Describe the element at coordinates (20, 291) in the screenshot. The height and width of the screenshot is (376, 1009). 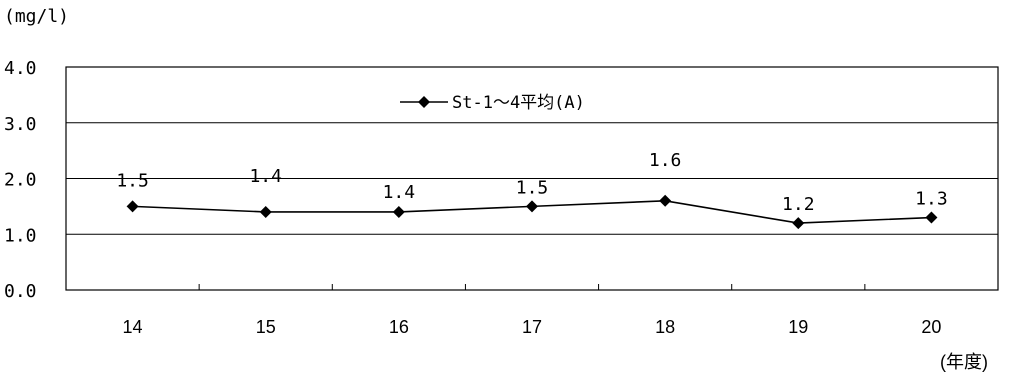
I see `y-tick-label-0: 0.0` at that location.